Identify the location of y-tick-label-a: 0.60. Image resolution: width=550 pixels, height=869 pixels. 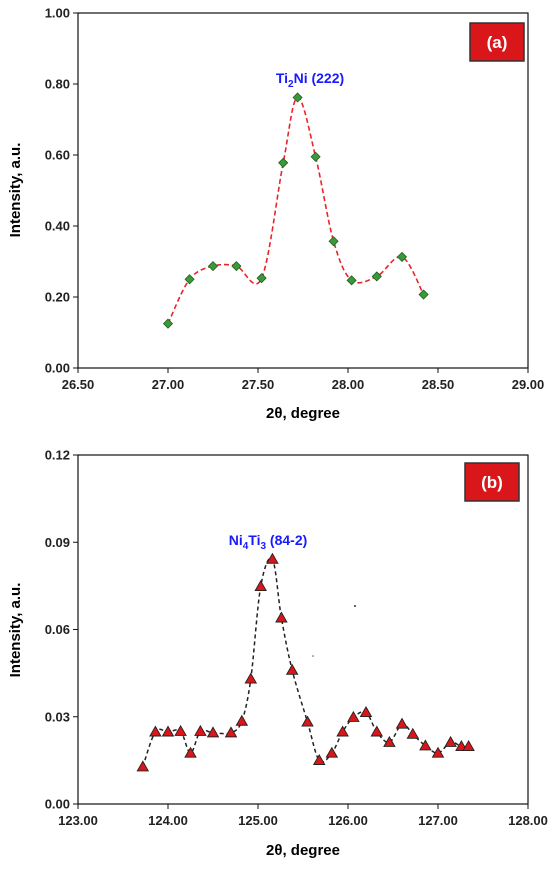
(57, 155).